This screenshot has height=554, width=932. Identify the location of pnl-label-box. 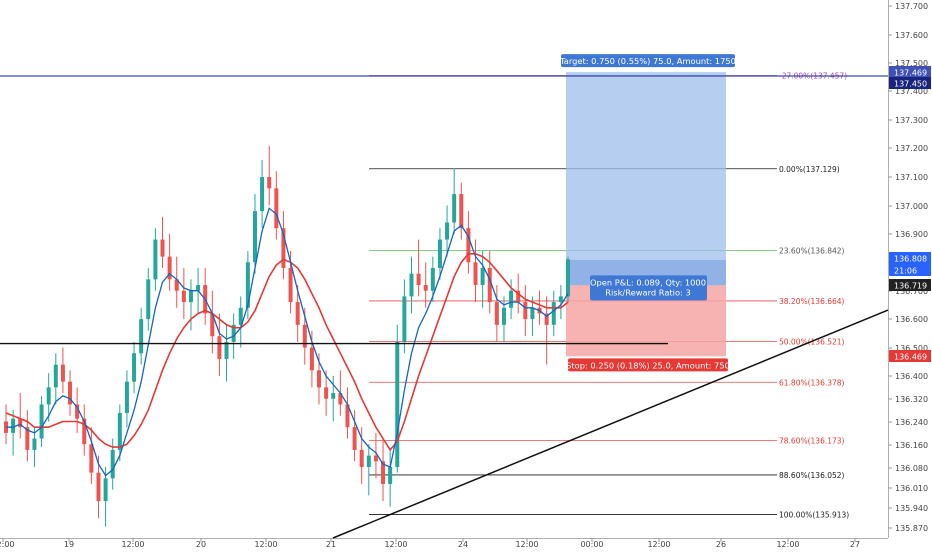
(648, 288).